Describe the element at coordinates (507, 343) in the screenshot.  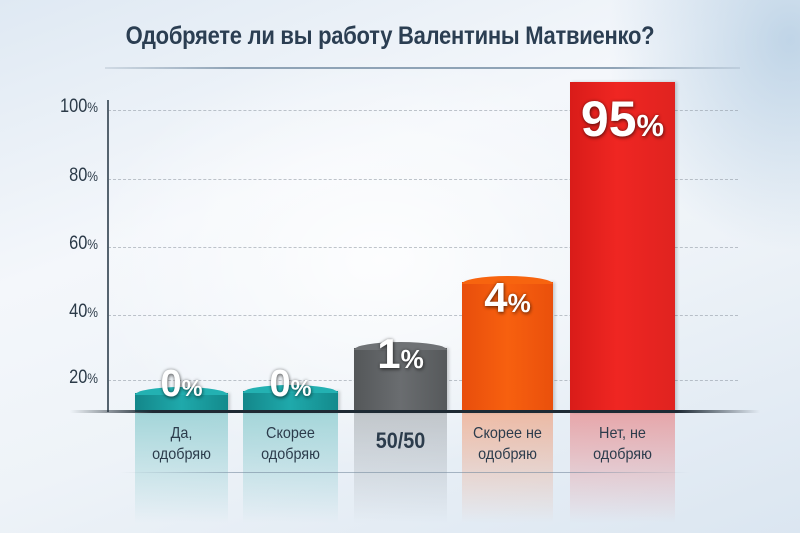
I see `bar-skoree-ne-odobryayu: 4%` at that location.